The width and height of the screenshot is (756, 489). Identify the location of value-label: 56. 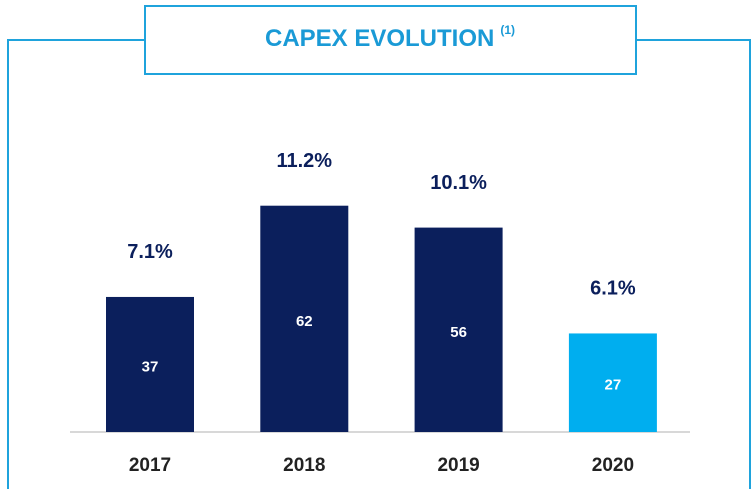
(458, 332).